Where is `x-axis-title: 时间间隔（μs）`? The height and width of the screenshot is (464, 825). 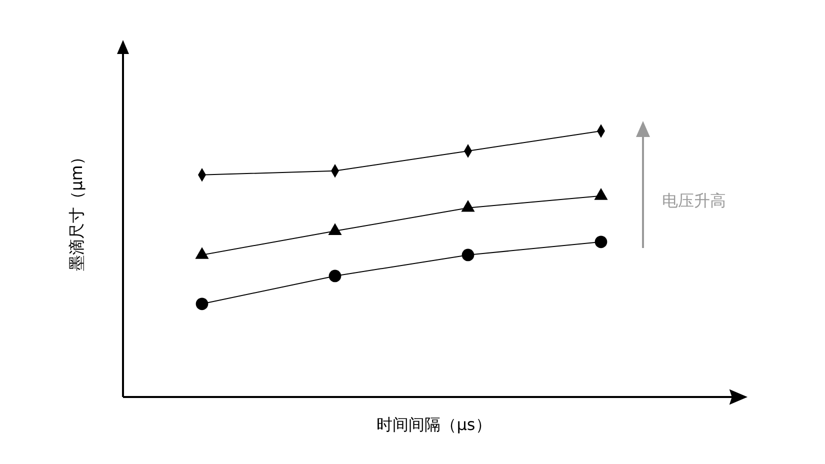 x-axis-title: 时间间隔（μs） is located at coordinates (434, 424).